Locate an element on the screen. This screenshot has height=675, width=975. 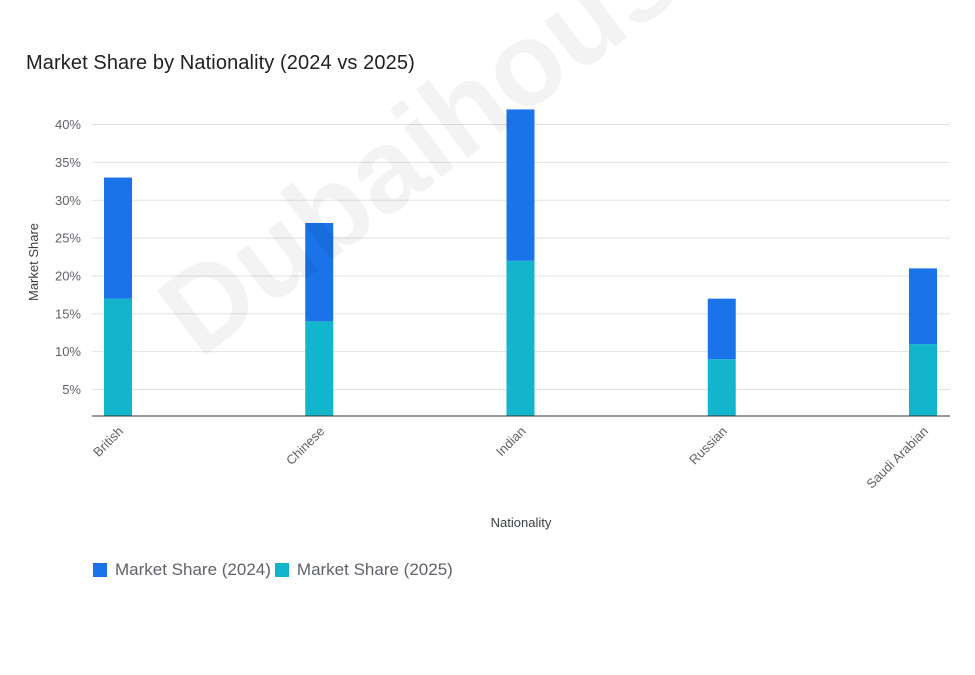
y-tick-label: 35% is located at coordinates (68, 162).